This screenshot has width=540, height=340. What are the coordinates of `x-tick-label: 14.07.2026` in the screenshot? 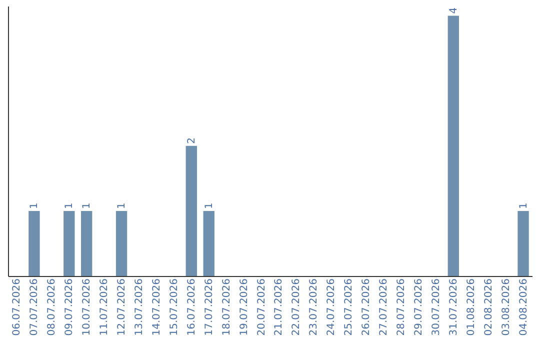 It's located at (156, 307).